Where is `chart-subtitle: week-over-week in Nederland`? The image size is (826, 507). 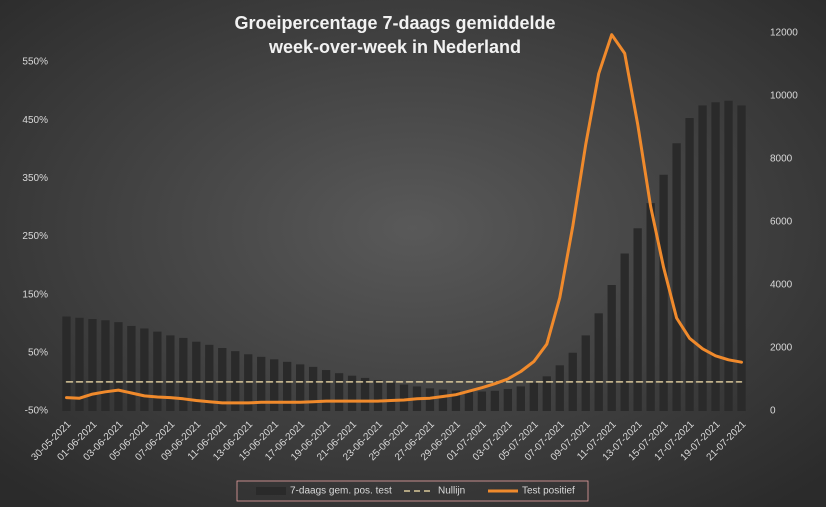
chart-subtitle: week-over-week in Nederland is located at coordinates (394, 47).